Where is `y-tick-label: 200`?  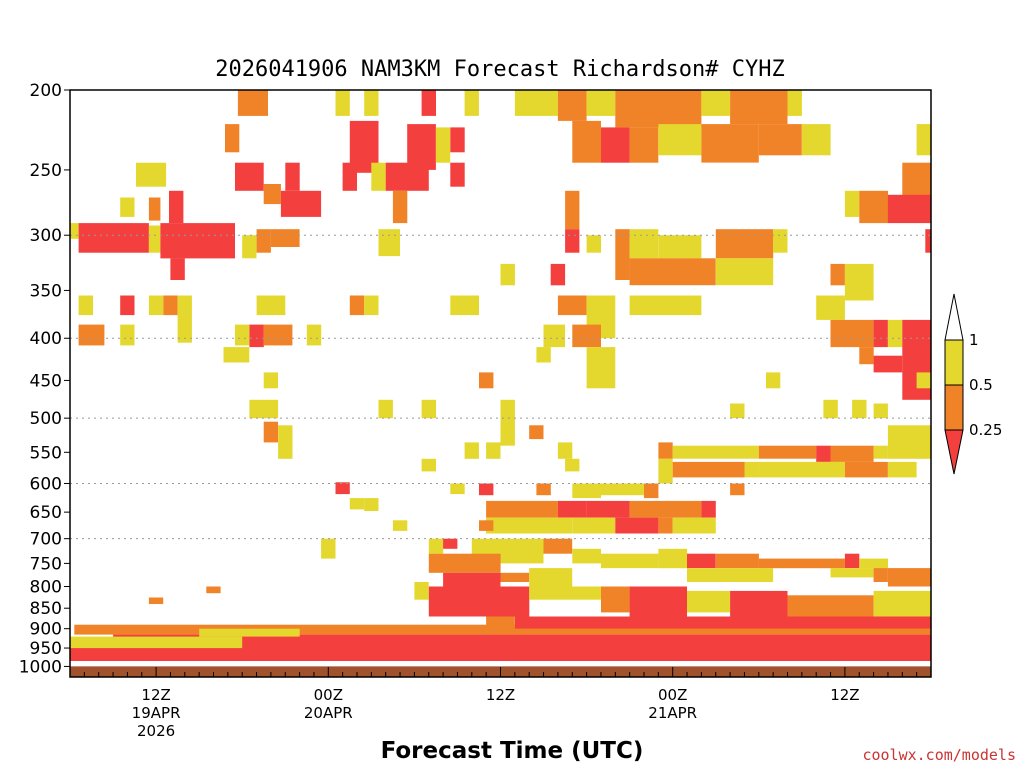 y-tick-label: 200 is located at coordinates (46, 91).